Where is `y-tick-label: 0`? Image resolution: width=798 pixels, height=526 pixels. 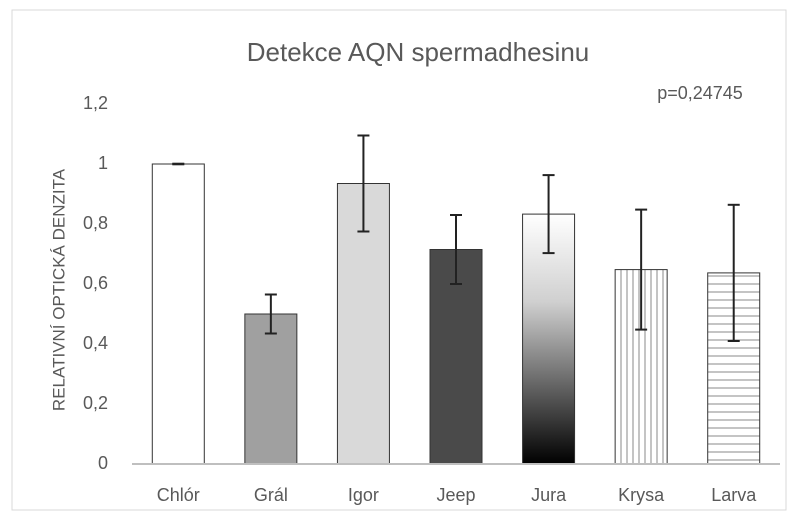
y-tick-label: 0 is located at coordinates (103, 463).